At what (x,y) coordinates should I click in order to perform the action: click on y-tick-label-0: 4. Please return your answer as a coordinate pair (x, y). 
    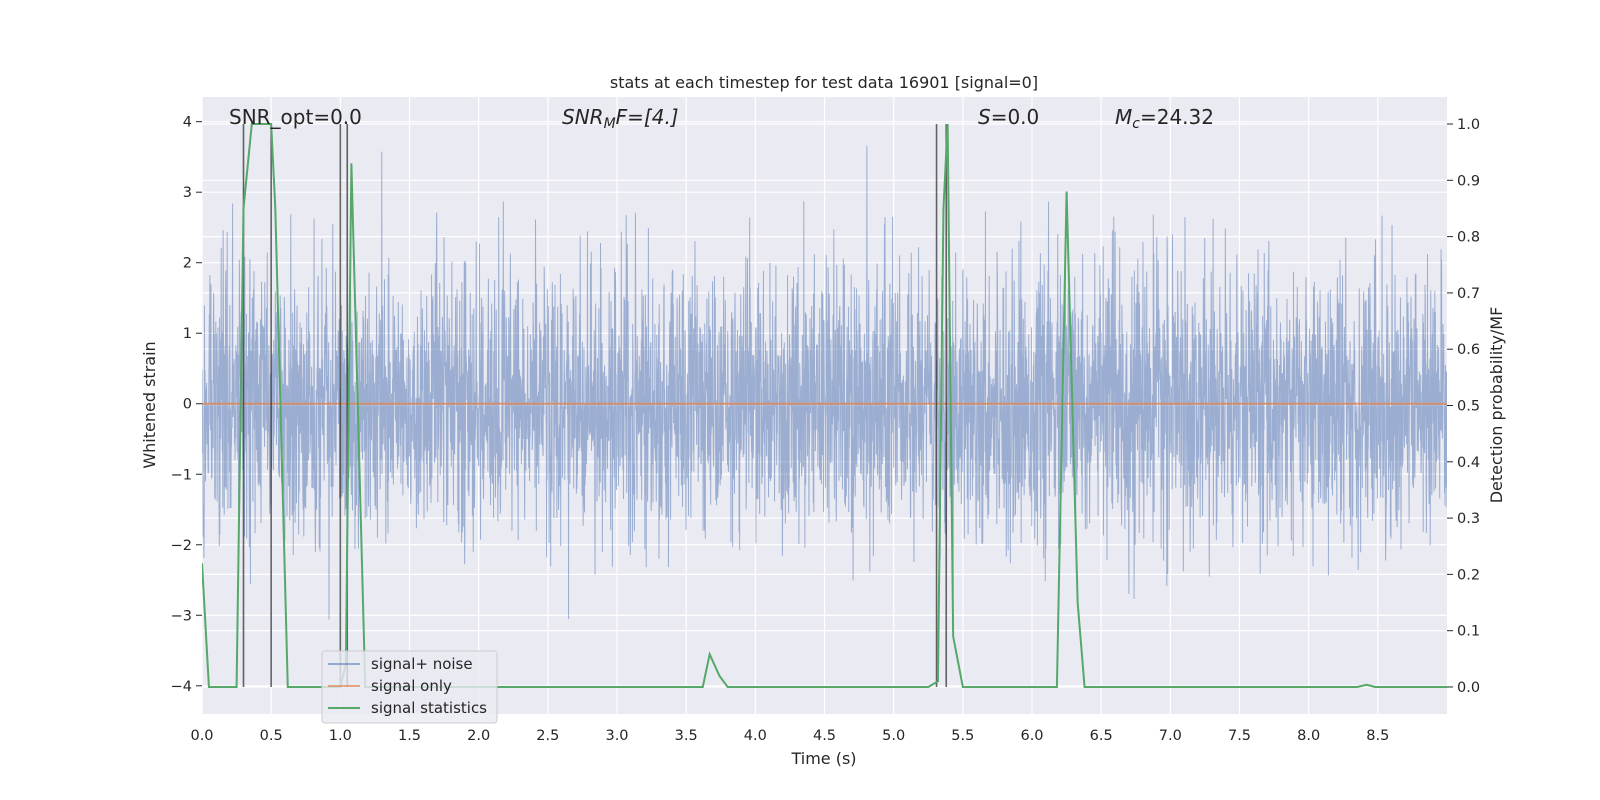
    Looking at the image, I should click on (187, 123).